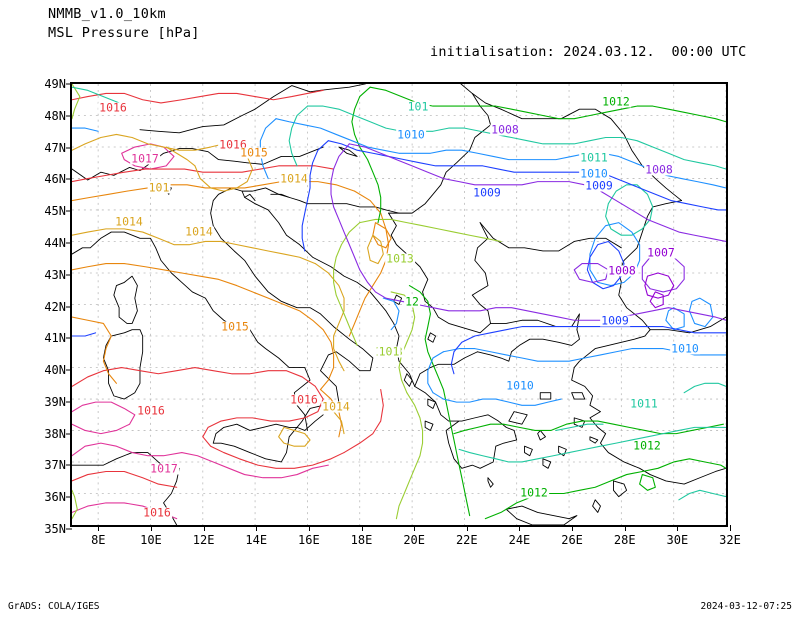  I want to click on coastline-turkey-aegean, so click(648, 407).